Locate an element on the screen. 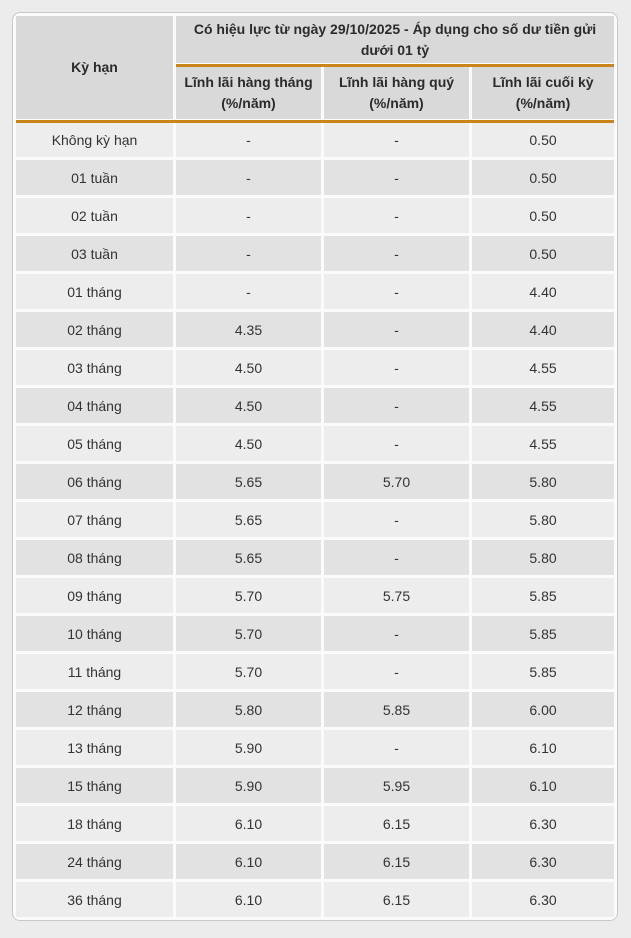  rate-row: 02 tháng 4.35-4.40 is located at coordinates (315, 329).